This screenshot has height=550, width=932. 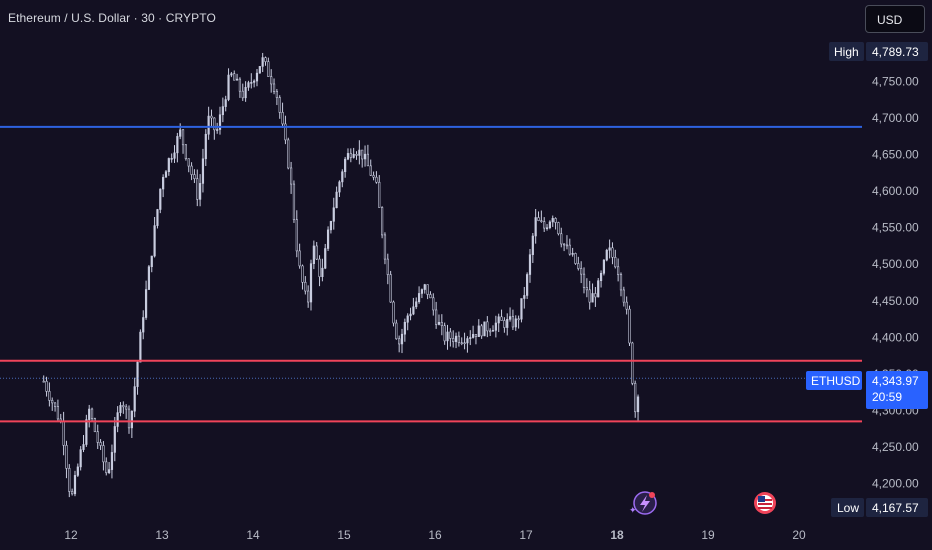 I want to click on price-tick-label: 4,500.00, so click(x=895, y=264).